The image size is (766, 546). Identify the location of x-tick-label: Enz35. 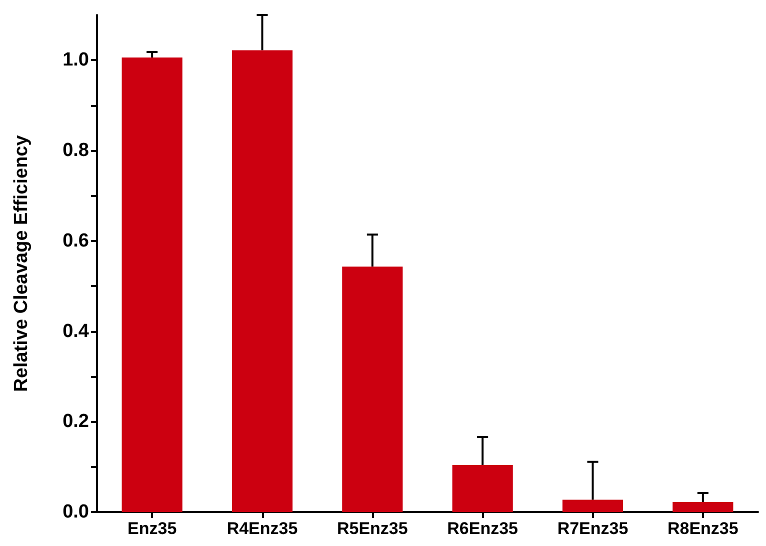
(152, 528).